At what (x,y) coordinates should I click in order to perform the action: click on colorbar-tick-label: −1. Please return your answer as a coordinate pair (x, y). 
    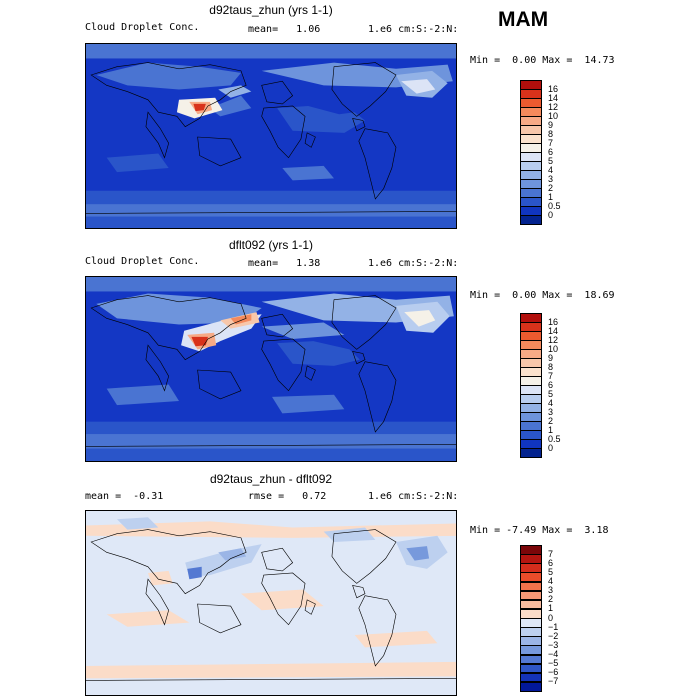
    Looking at the image, I should click on (553, 626).